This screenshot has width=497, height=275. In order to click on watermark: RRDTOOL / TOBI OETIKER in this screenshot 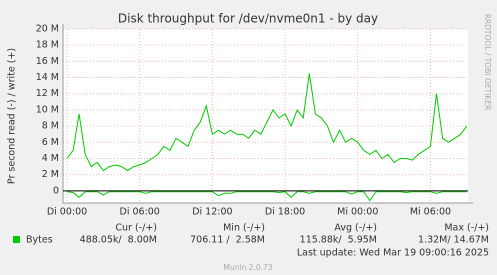, I will do `click(487, 62)`.